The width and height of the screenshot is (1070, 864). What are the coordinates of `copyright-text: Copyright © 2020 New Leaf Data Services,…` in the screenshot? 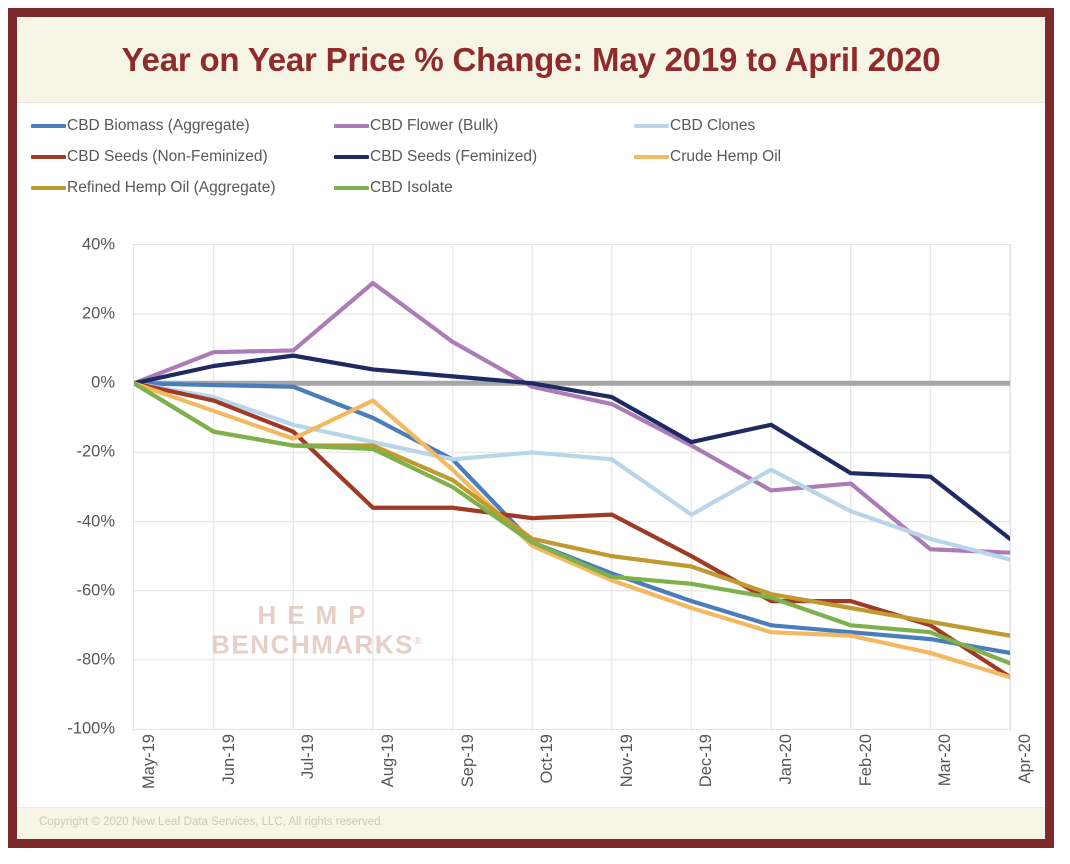 It's located at (211, 822).